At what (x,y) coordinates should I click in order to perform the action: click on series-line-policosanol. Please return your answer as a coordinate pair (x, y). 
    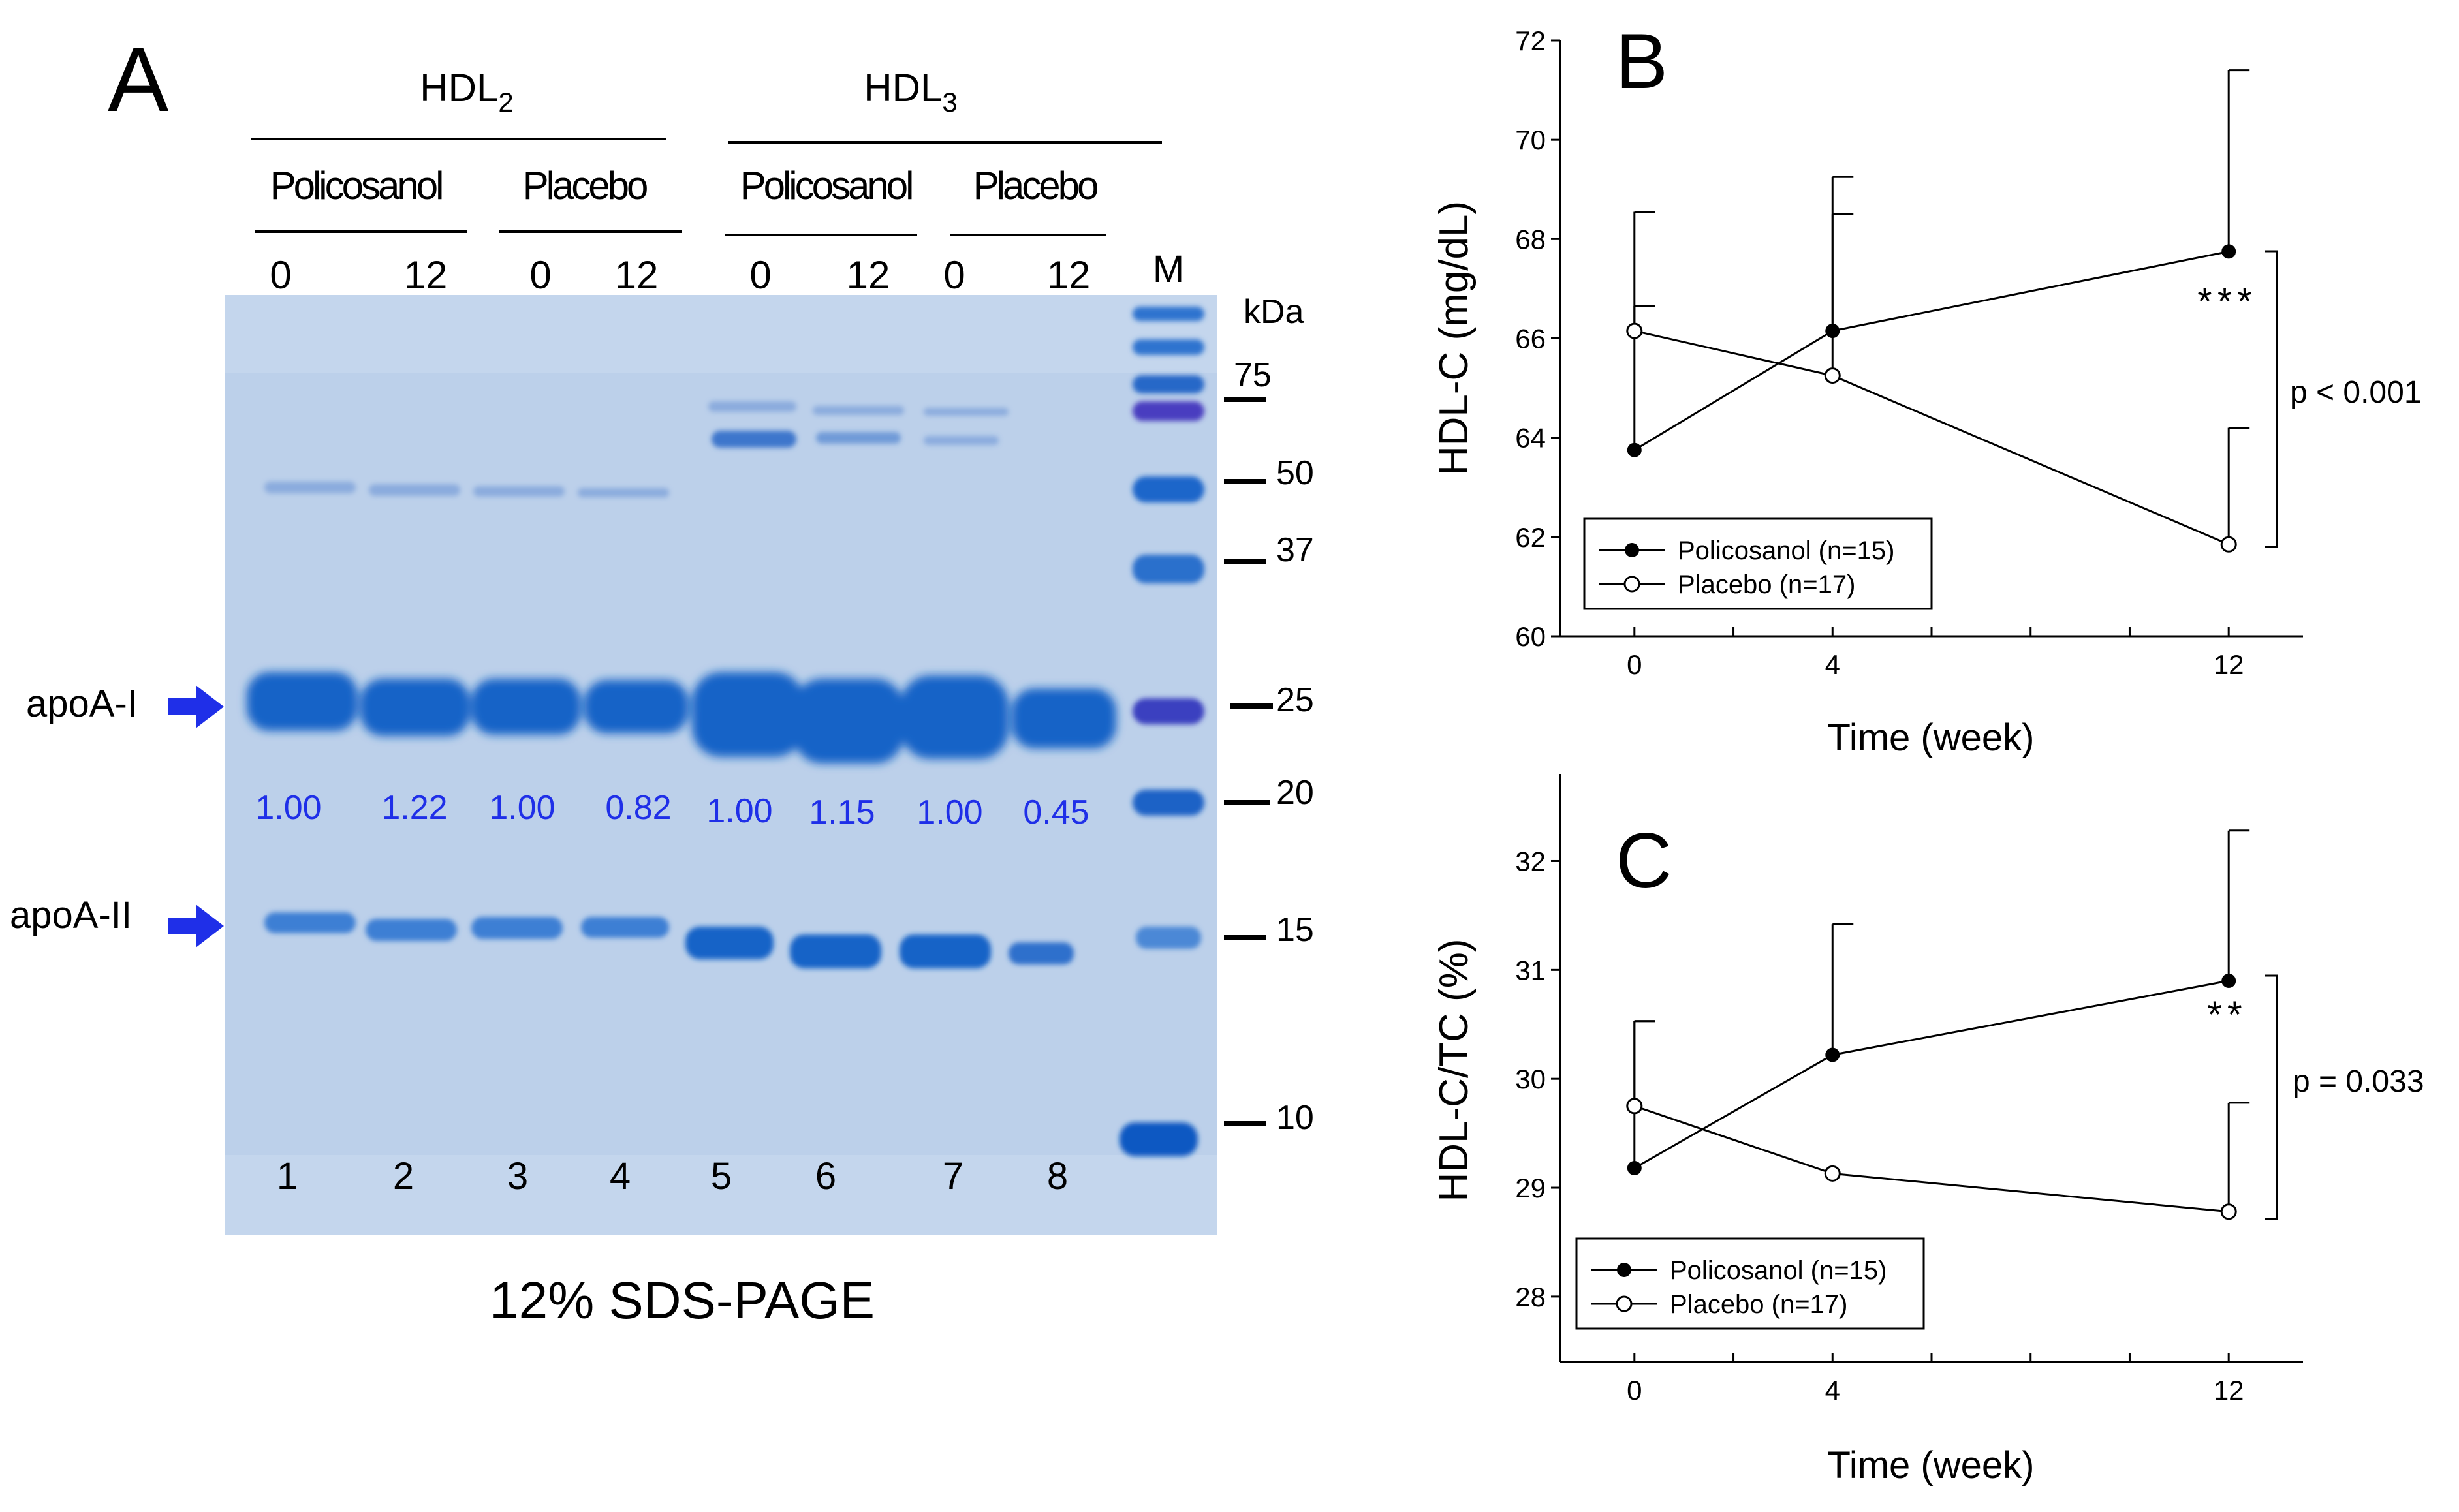
    Looking at the image, I should click on (1932, 1074).